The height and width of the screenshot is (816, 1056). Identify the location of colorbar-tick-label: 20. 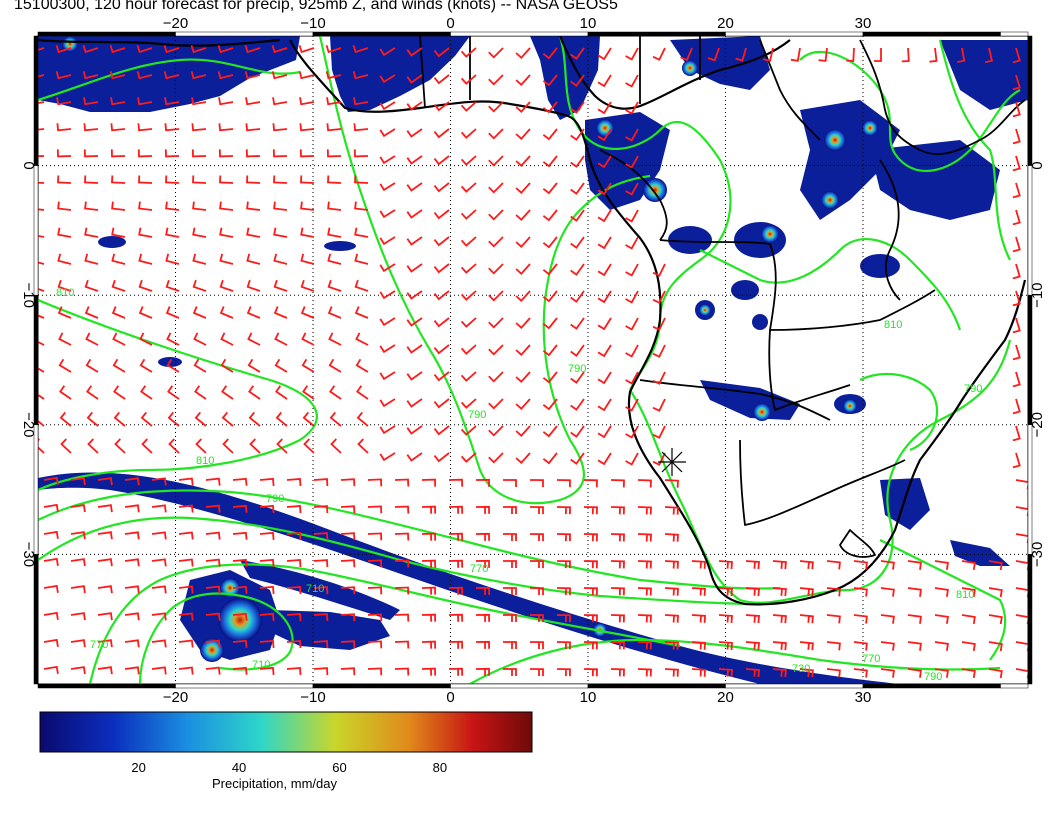
(138, 767).